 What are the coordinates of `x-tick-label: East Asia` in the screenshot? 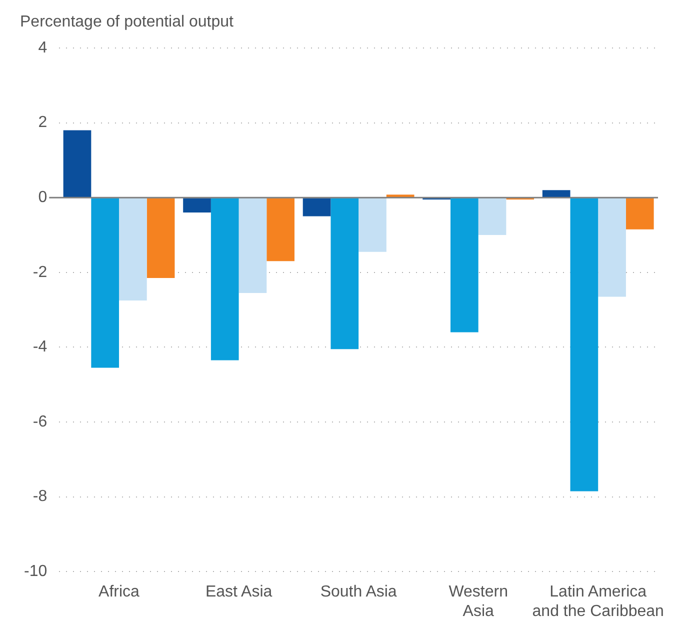 It's located at (238, 592).